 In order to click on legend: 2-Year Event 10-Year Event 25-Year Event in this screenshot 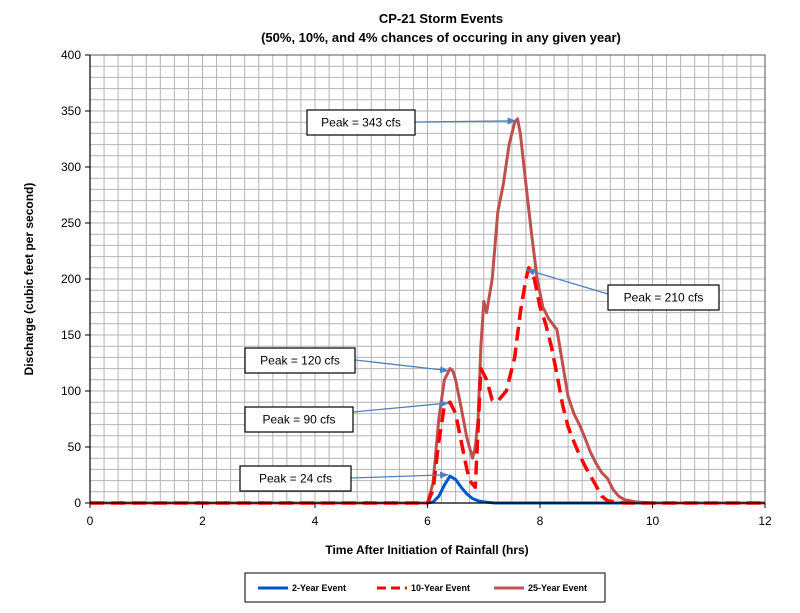, I will do `click(425, 587)`.